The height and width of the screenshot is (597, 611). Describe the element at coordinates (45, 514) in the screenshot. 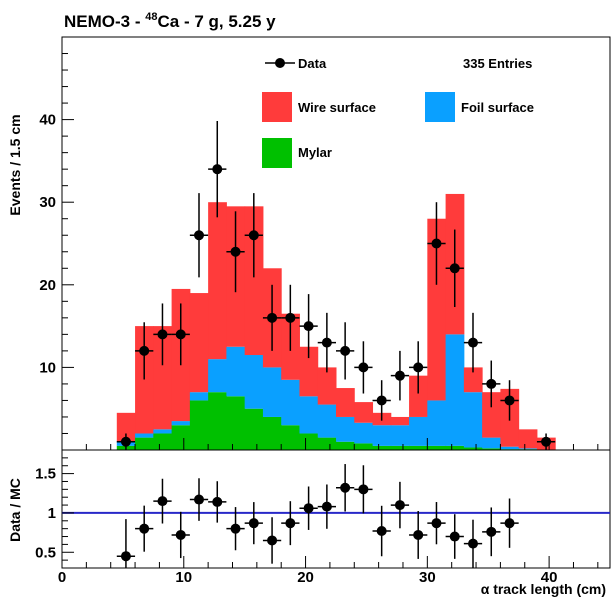

I see `ratio-y-tick-labels: 0.5 1 1.5` at that location.